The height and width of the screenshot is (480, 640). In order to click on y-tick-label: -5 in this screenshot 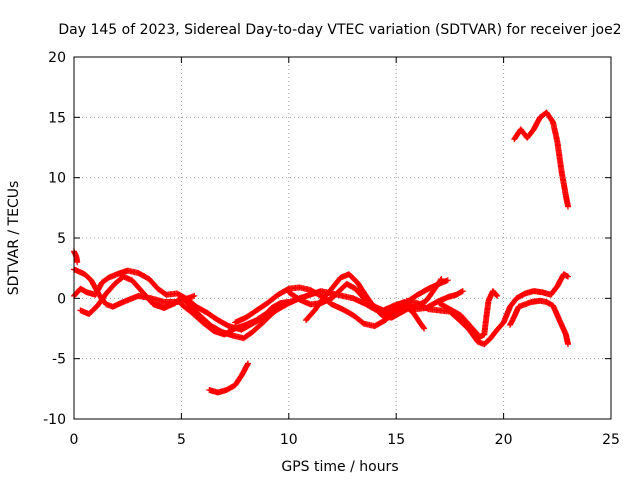, I will do `click(59, 360)`.